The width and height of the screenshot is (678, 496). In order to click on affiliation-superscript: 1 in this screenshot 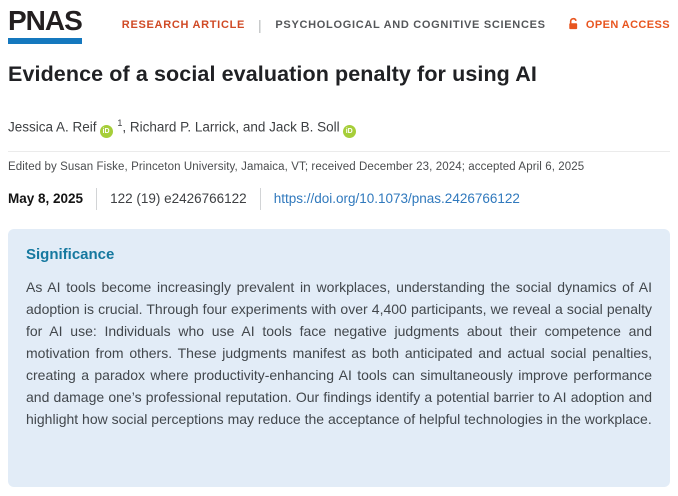, I will do `click(120, 123)`.